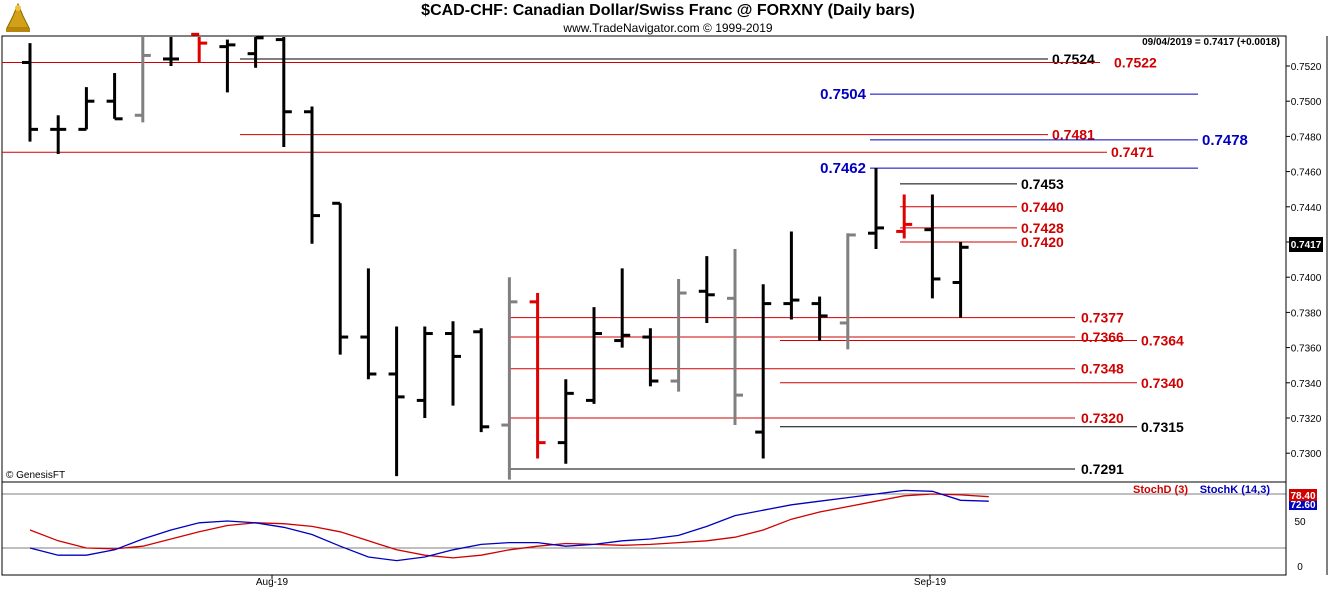 Image resolution: width=1336 pixels, height=591 pixels. I want to click on level-label: 0.7320, so click(1102, 418).